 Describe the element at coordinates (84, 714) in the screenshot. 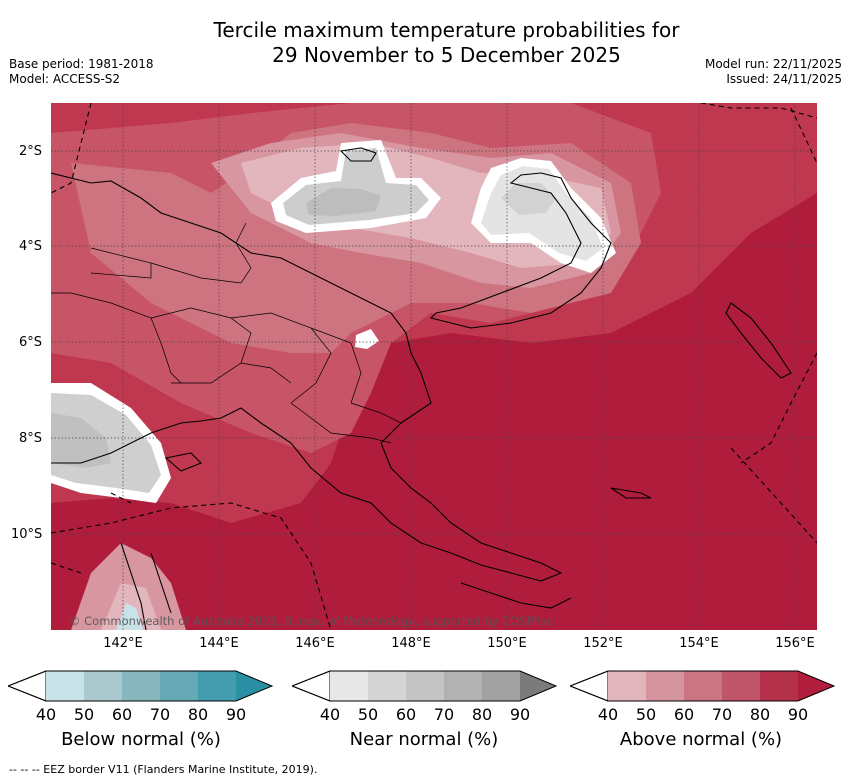

I see `cb1-tick: 50` at that location.